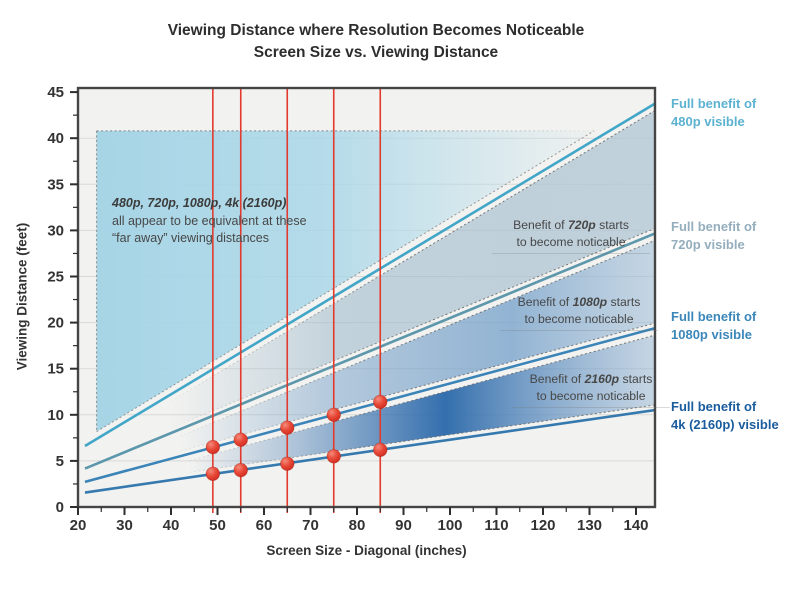 The image size is (800, 596). I want to click on data-point-1080p-75in, so click(333, 415).